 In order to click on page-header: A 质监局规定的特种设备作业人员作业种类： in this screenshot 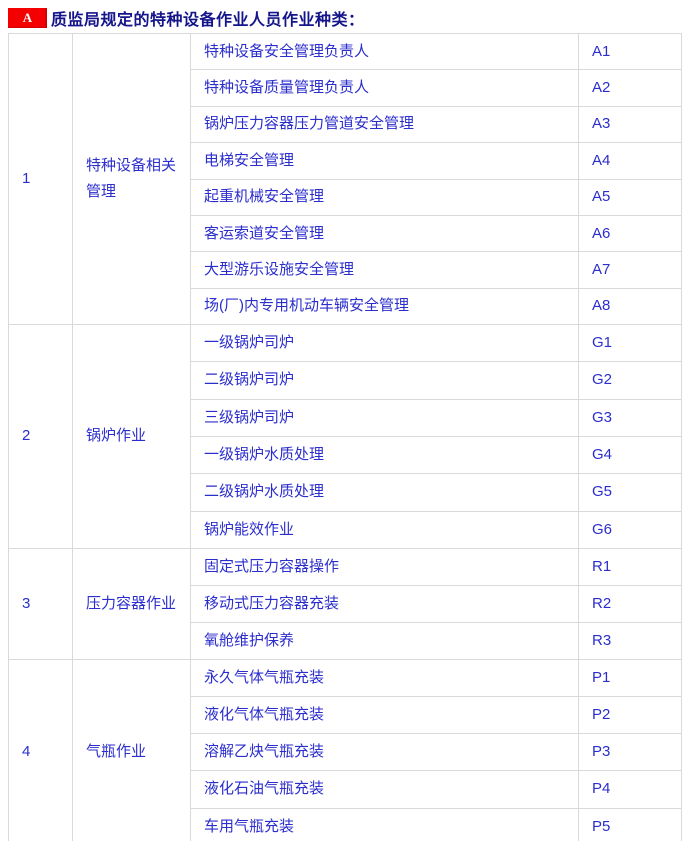, I will do `click(344, 14)`.